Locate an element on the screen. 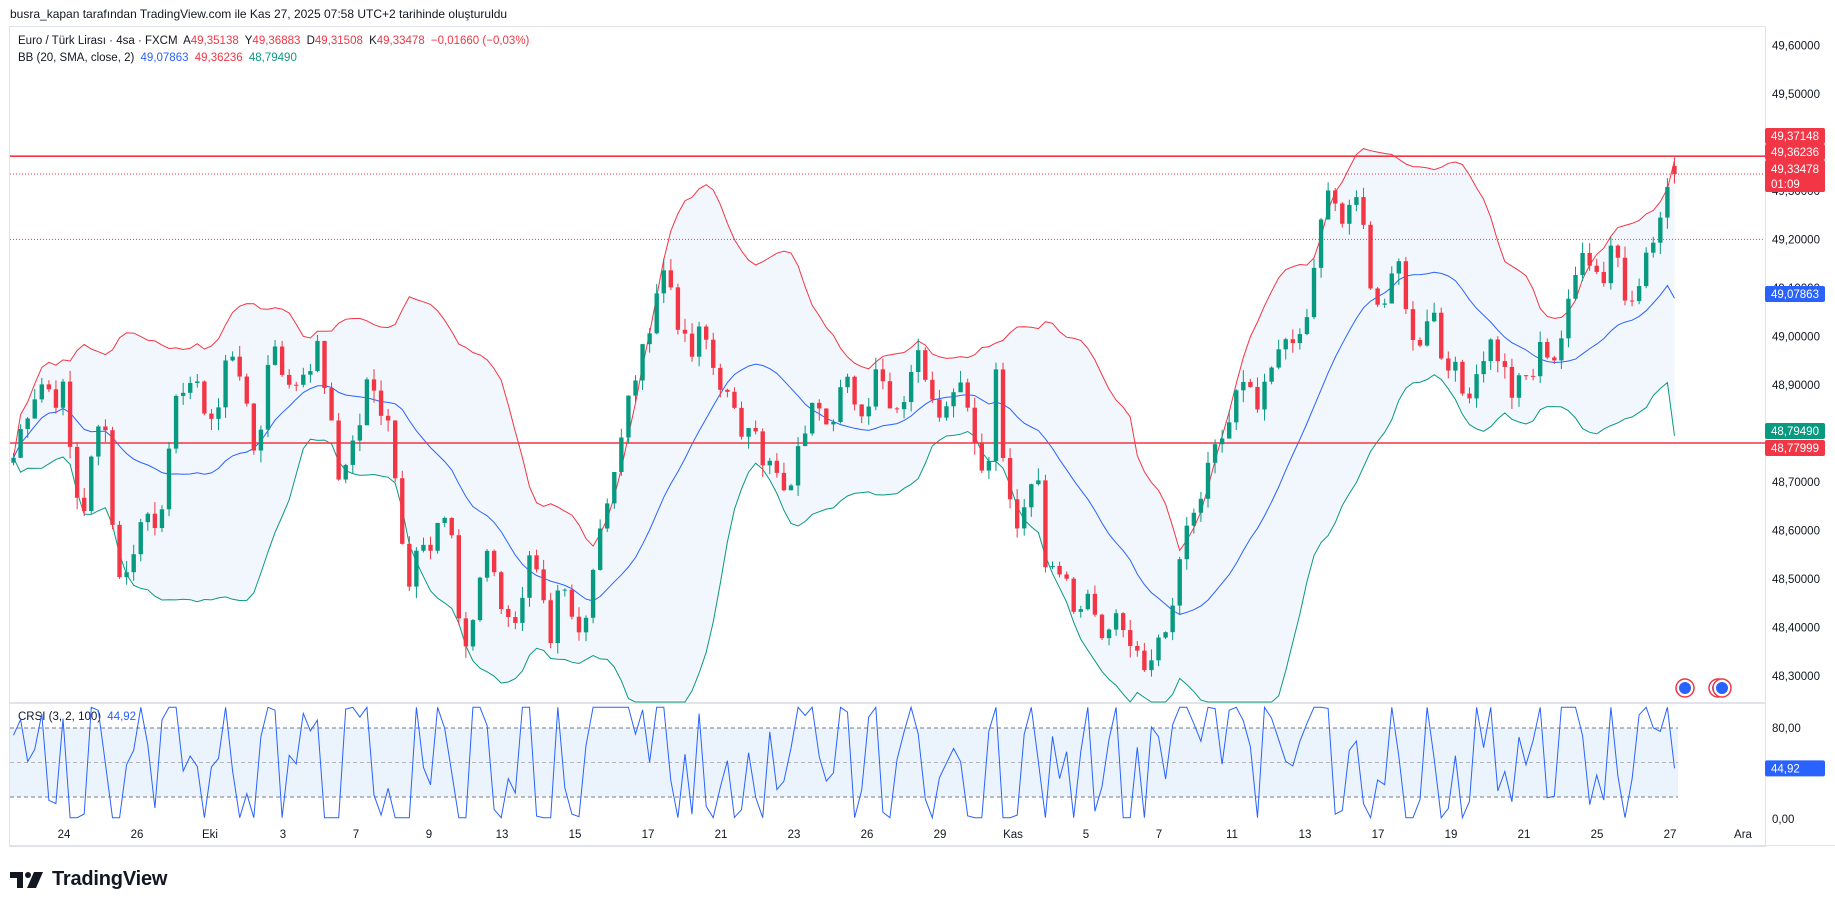 The image size is (1835, 909). crsi-legend: CRSI (3, 2, 100) 44,92 is located at coordinates (78, 717).